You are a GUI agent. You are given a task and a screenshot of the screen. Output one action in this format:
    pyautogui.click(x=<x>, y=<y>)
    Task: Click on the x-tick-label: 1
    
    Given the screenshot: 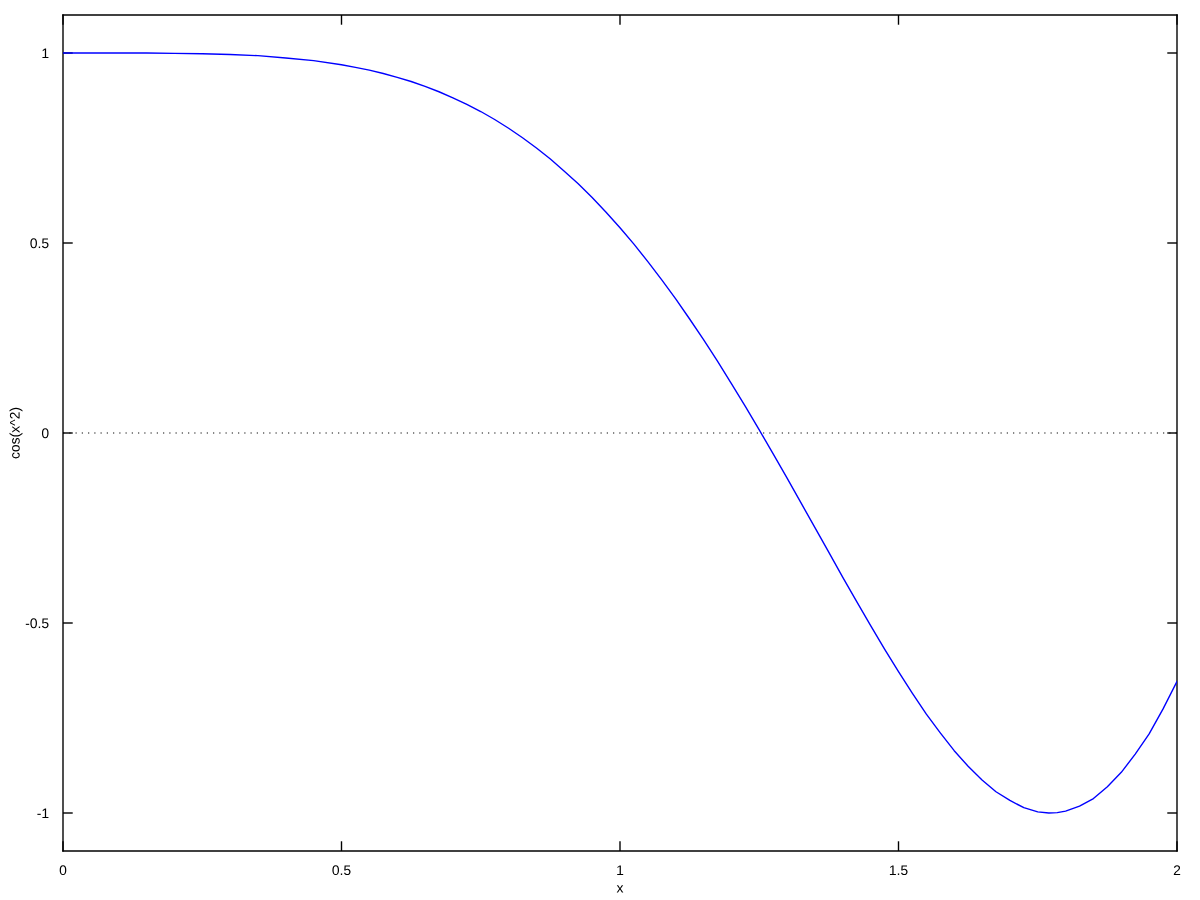 What is the action you would take?
    pyautogui.click(x=620, y=870)
    